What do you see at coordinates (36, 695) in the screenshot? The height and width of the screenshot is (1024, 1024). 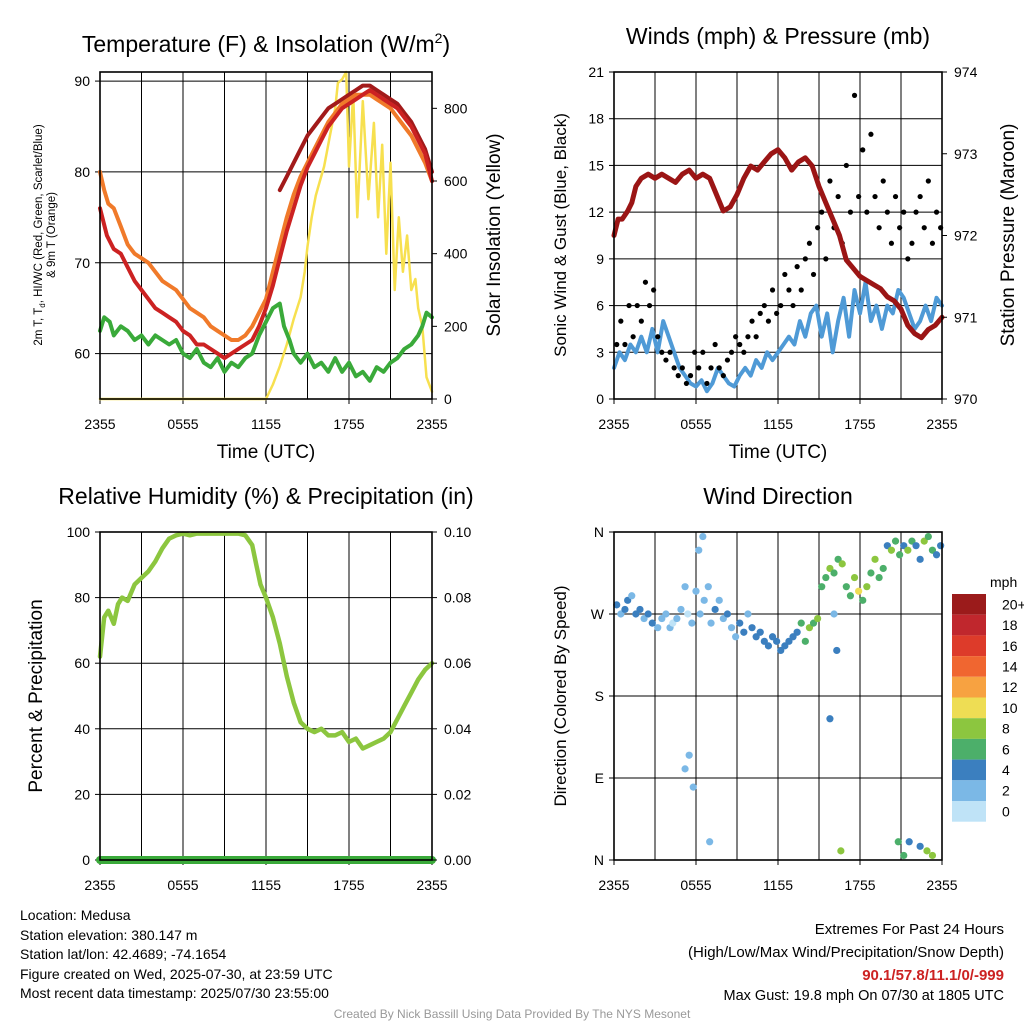 I see `y-axis-label: Percent & Precipitation` at bounding box center [36, 695].